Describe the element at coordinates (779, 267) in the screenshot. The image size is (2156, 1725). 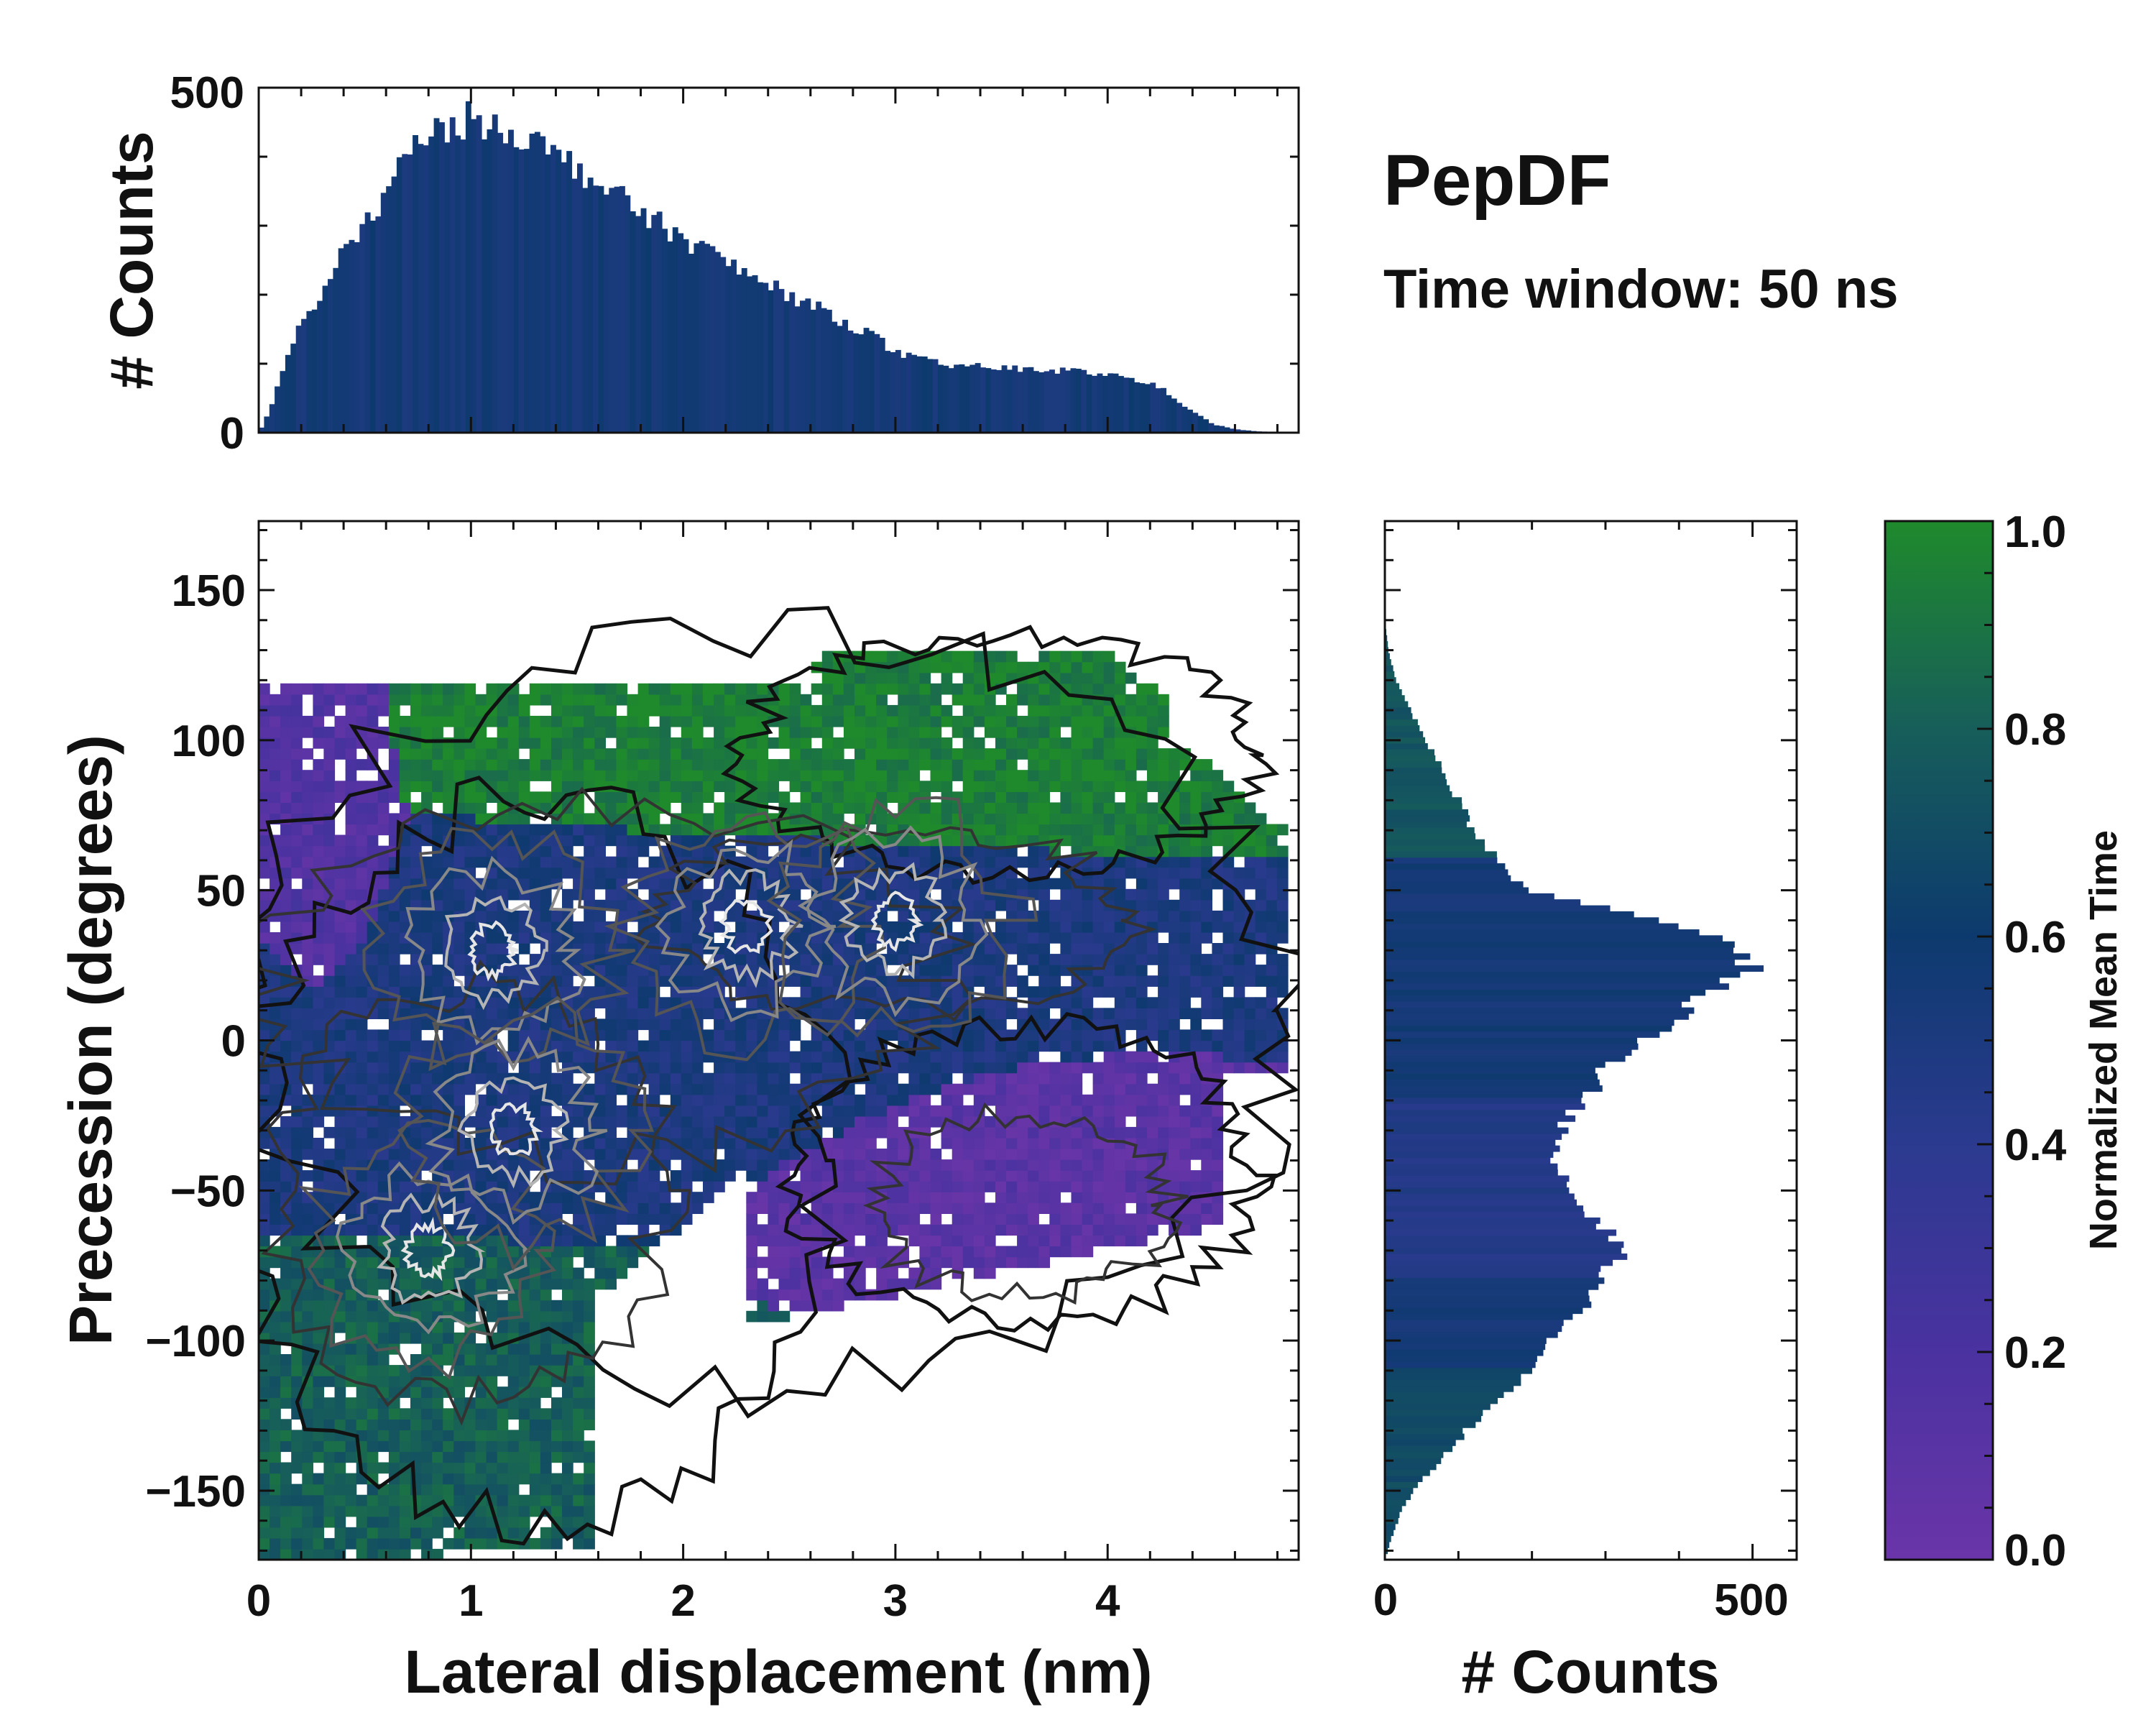
I see `top-histogram-bars` at that location.